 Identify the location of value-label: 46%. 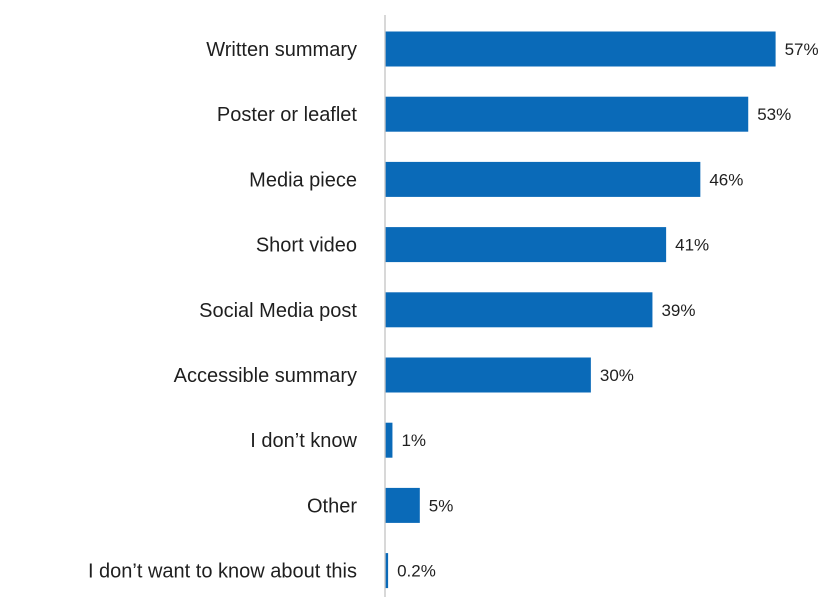
(726, 179).